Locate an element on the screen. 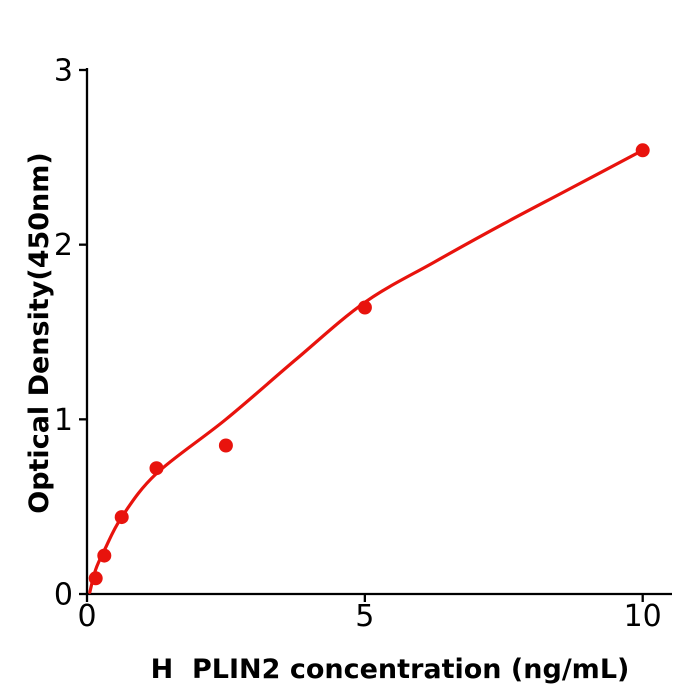  y-axis-title: Optical Density(450nm) is located at coordinates (39, 333).